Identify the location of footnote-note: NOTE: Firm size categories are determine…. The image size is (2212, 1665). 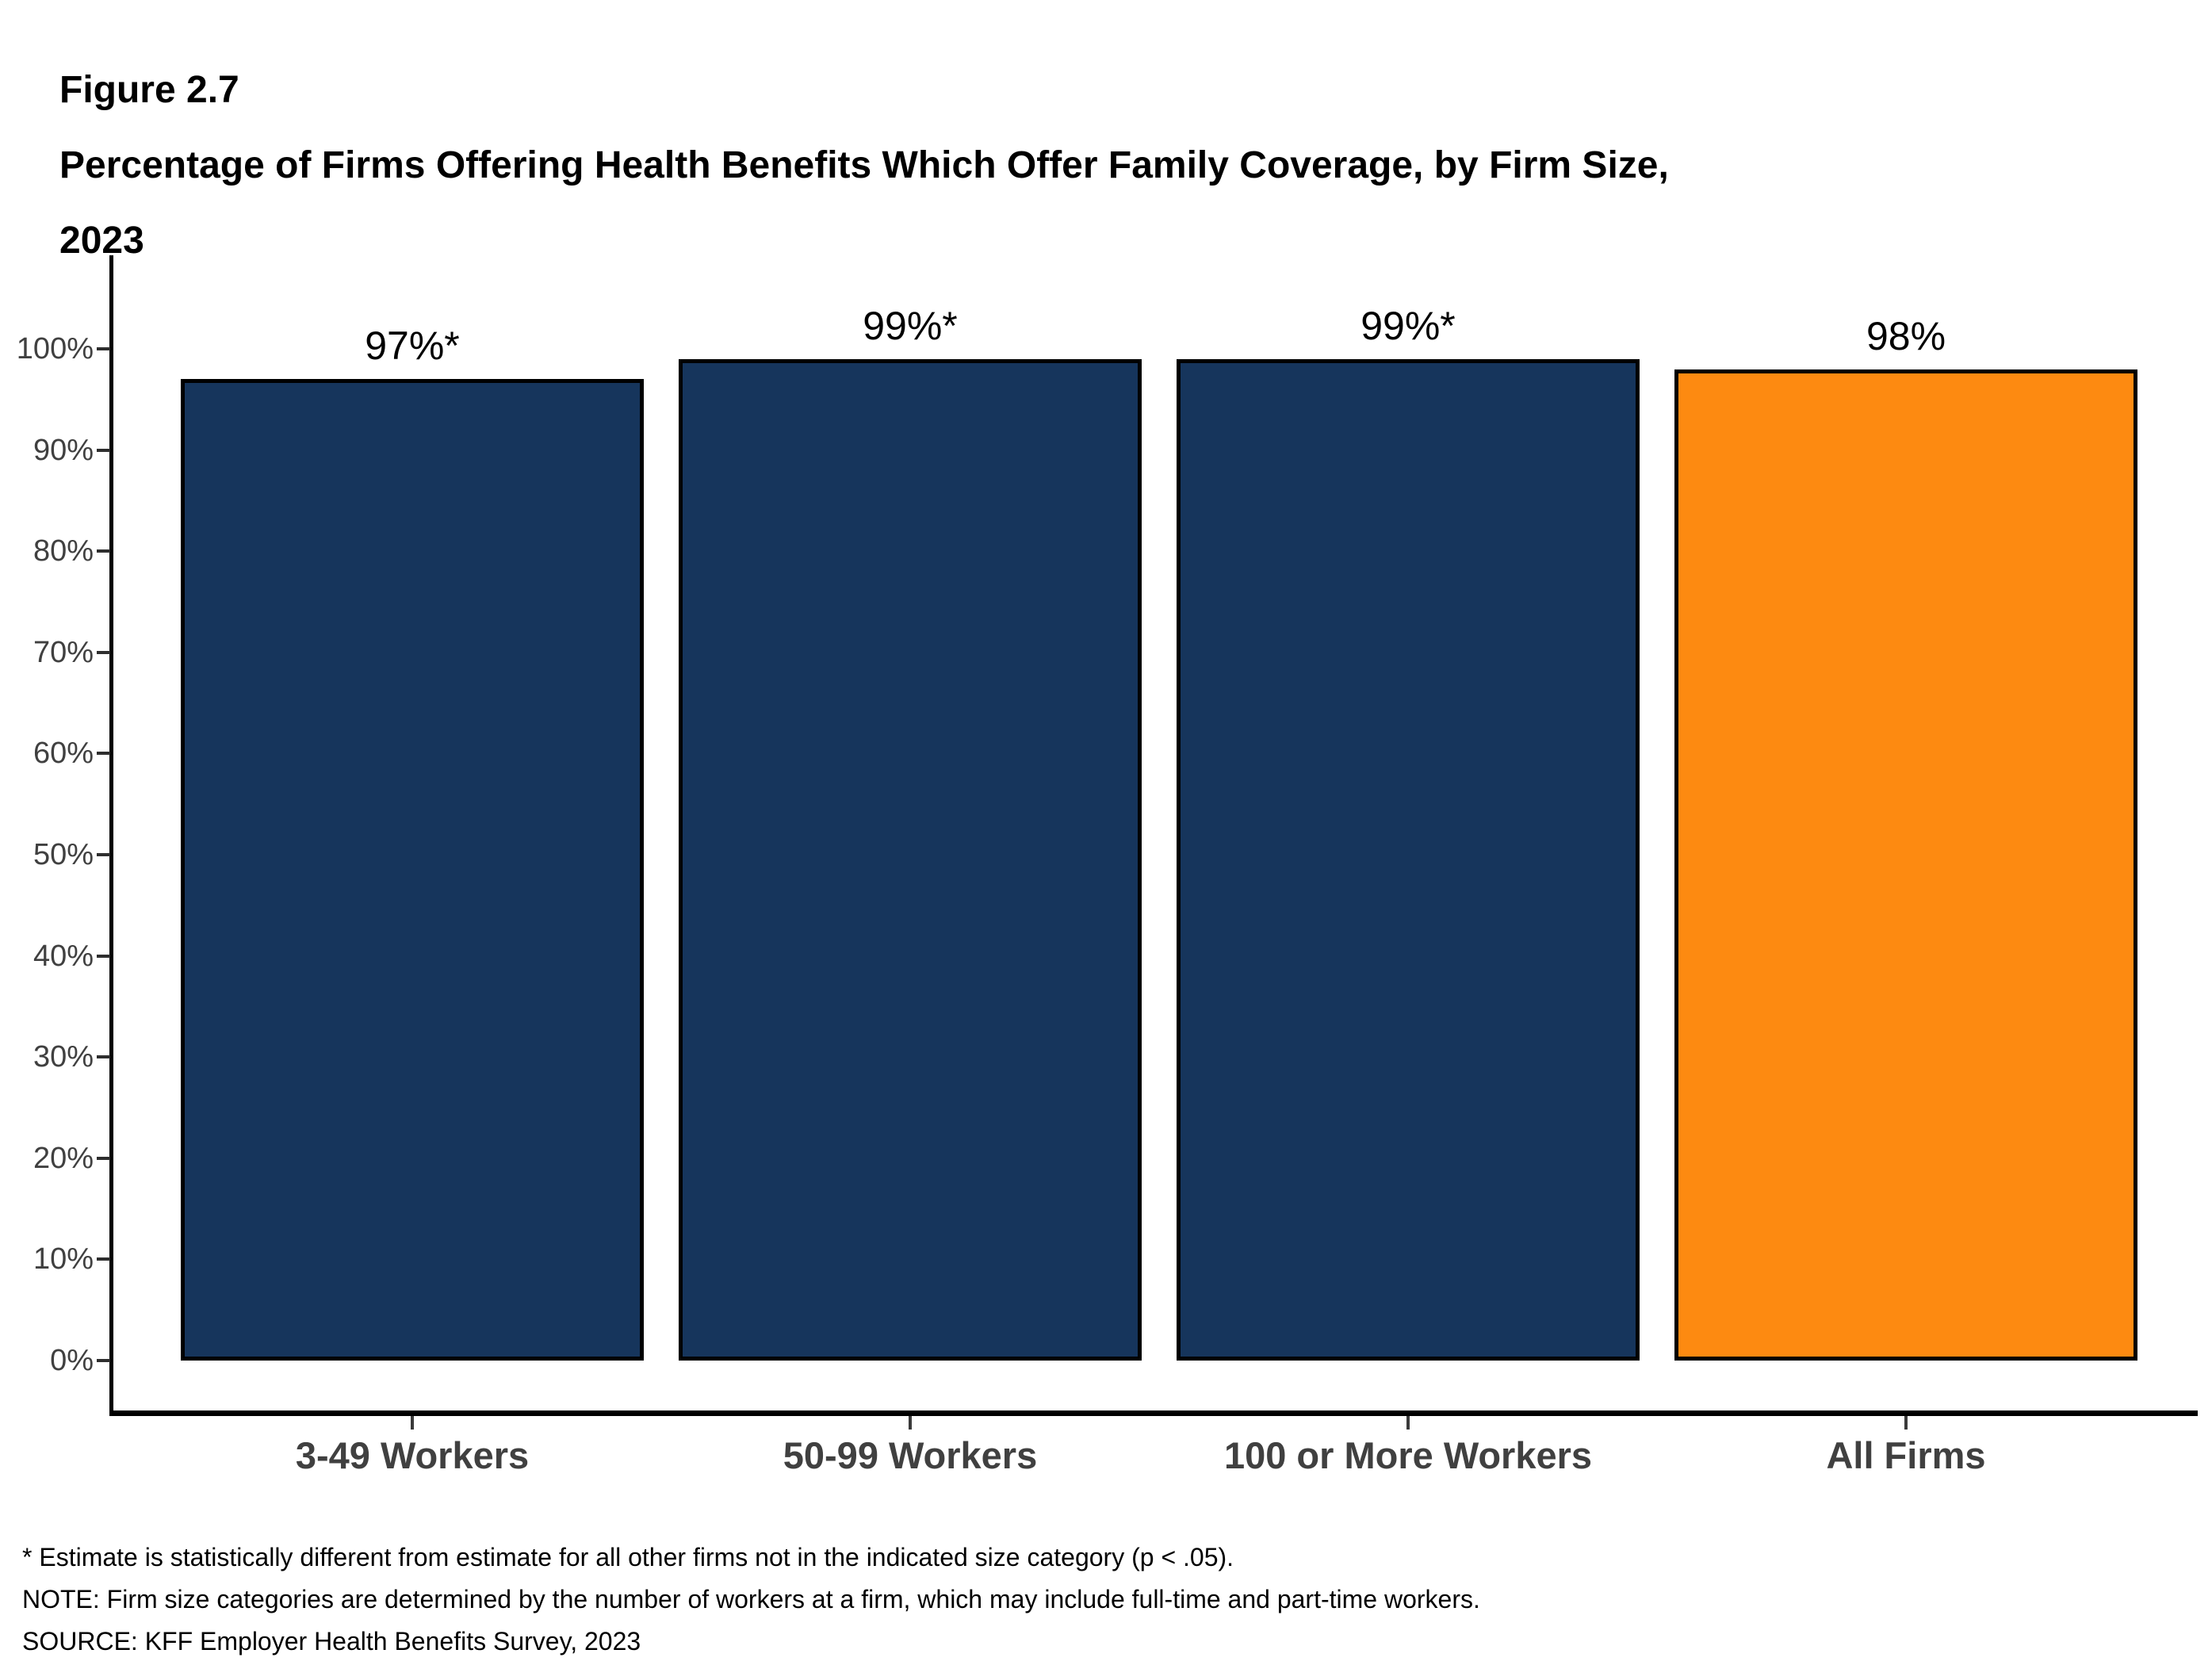
(751, 1599).